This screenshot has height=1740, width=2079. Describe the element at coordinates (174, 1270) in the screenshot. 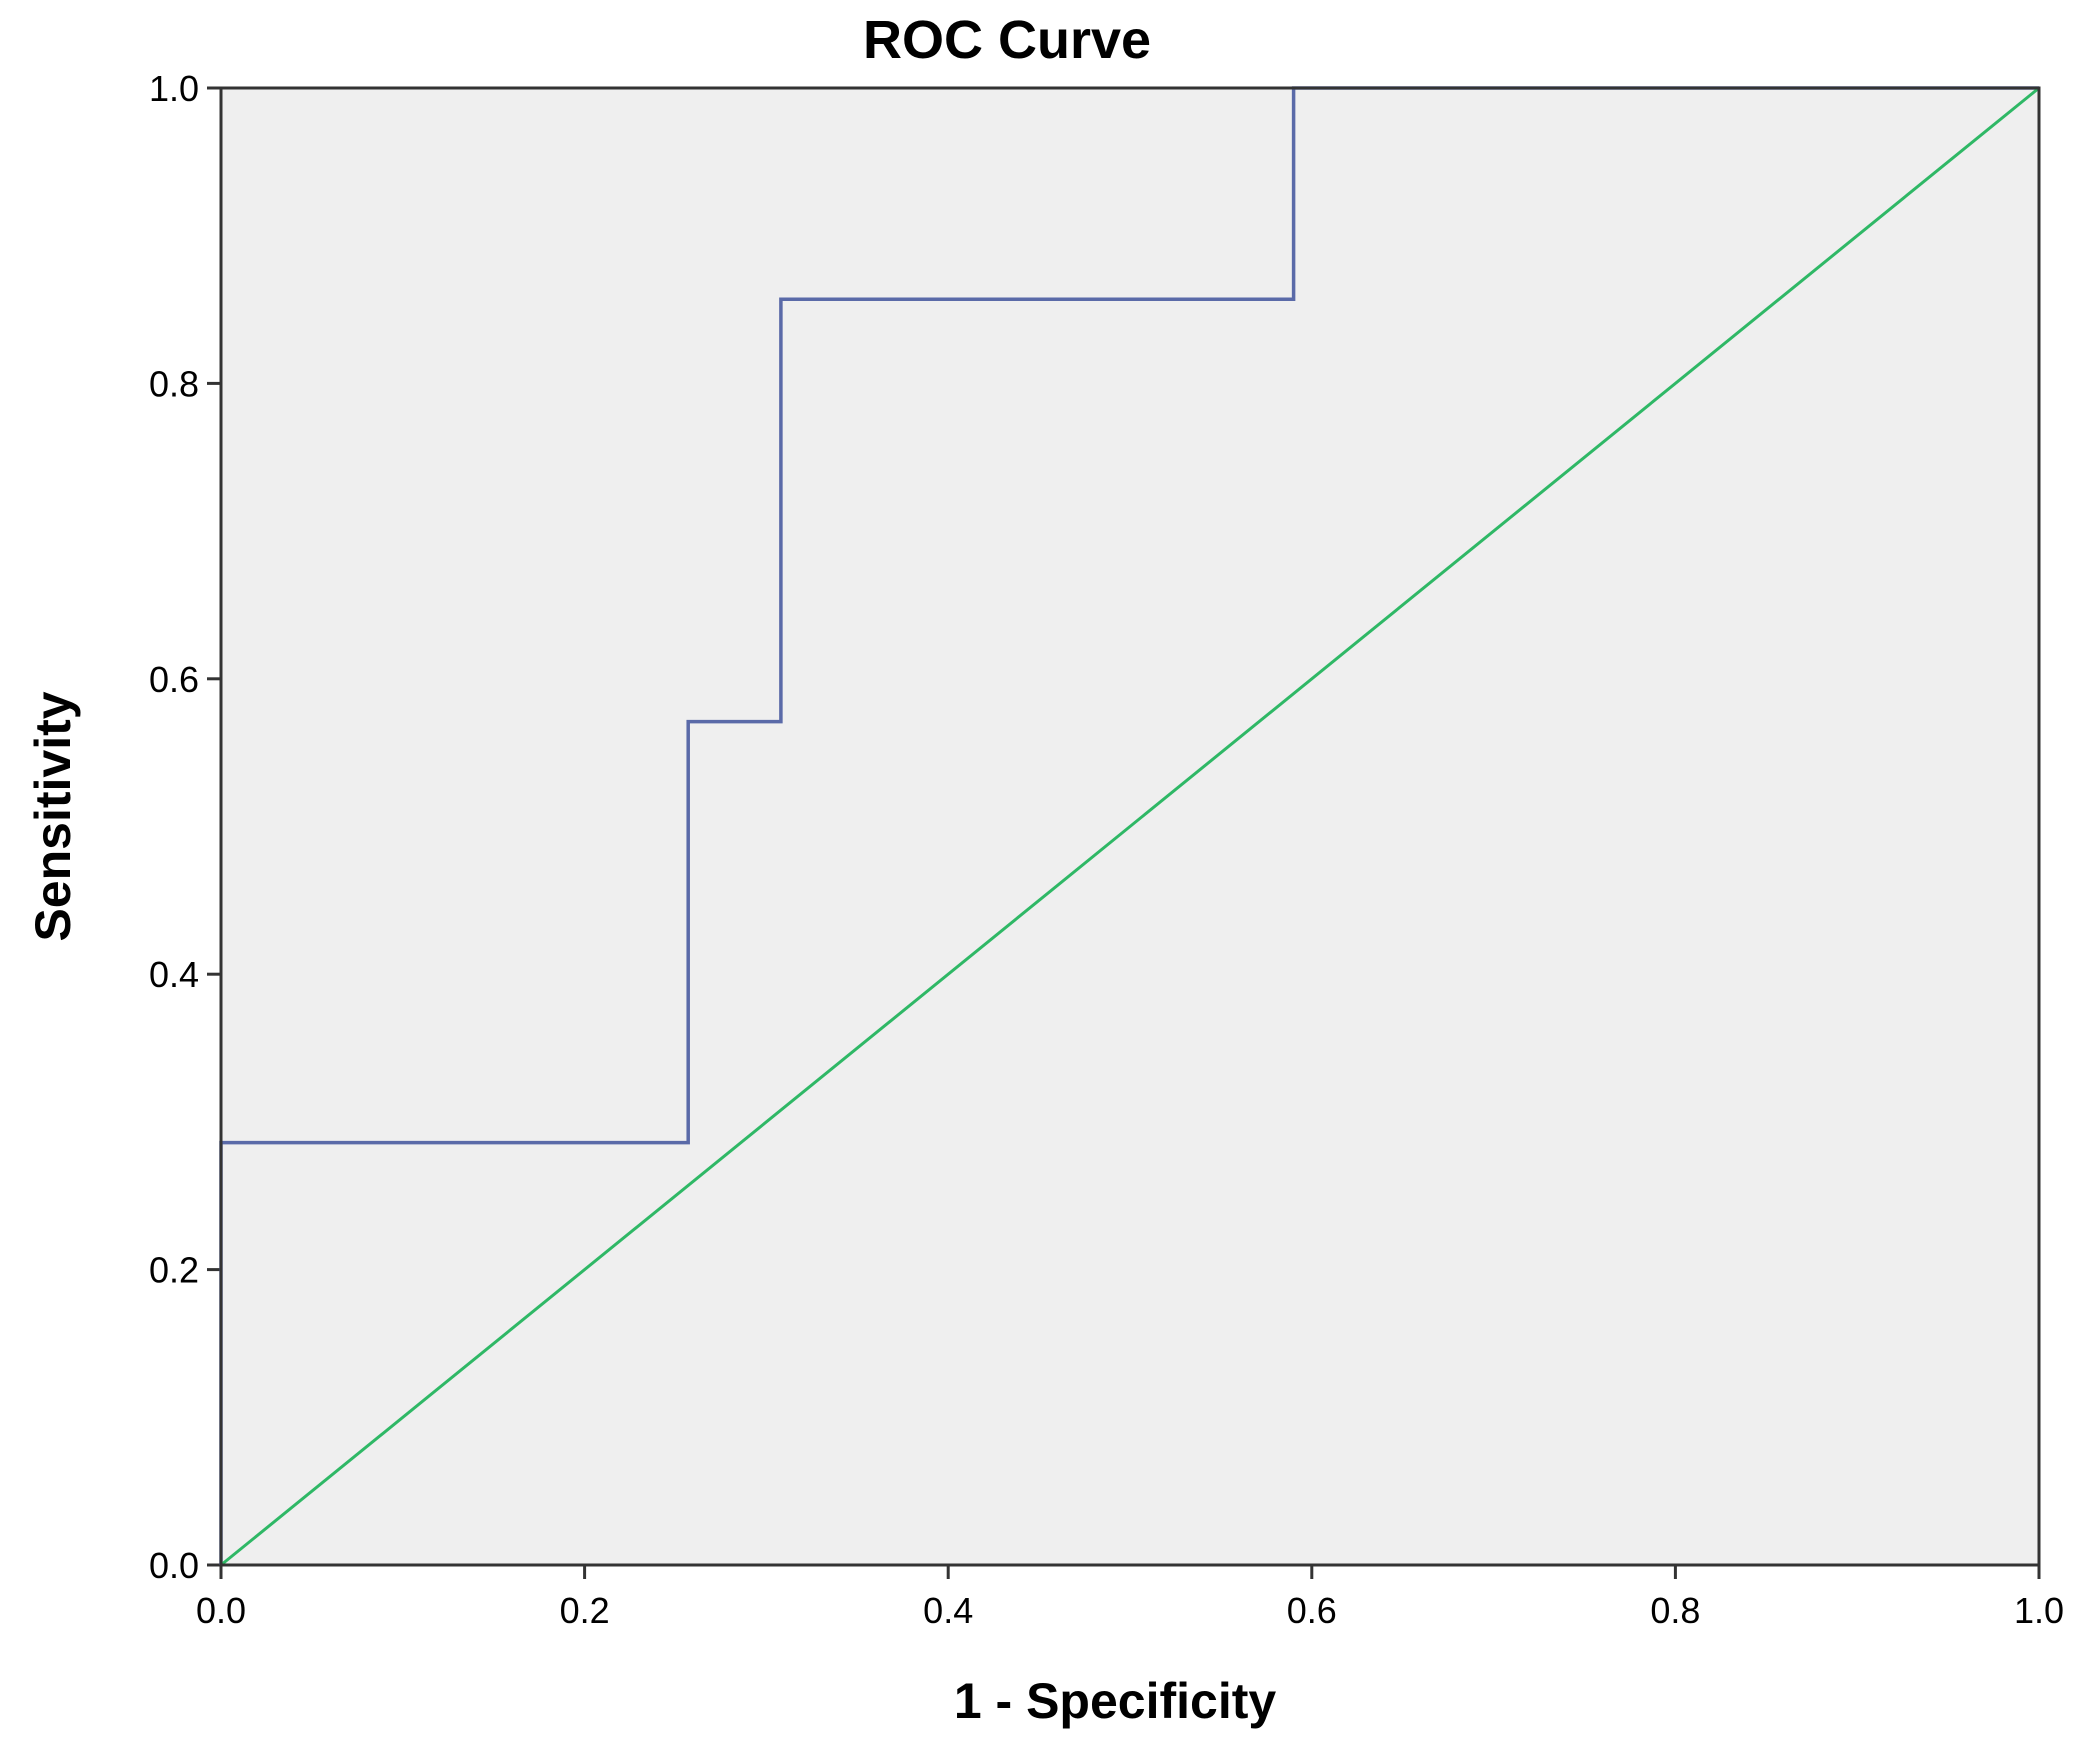

I see `y-tick-label: 0.2` at that location.